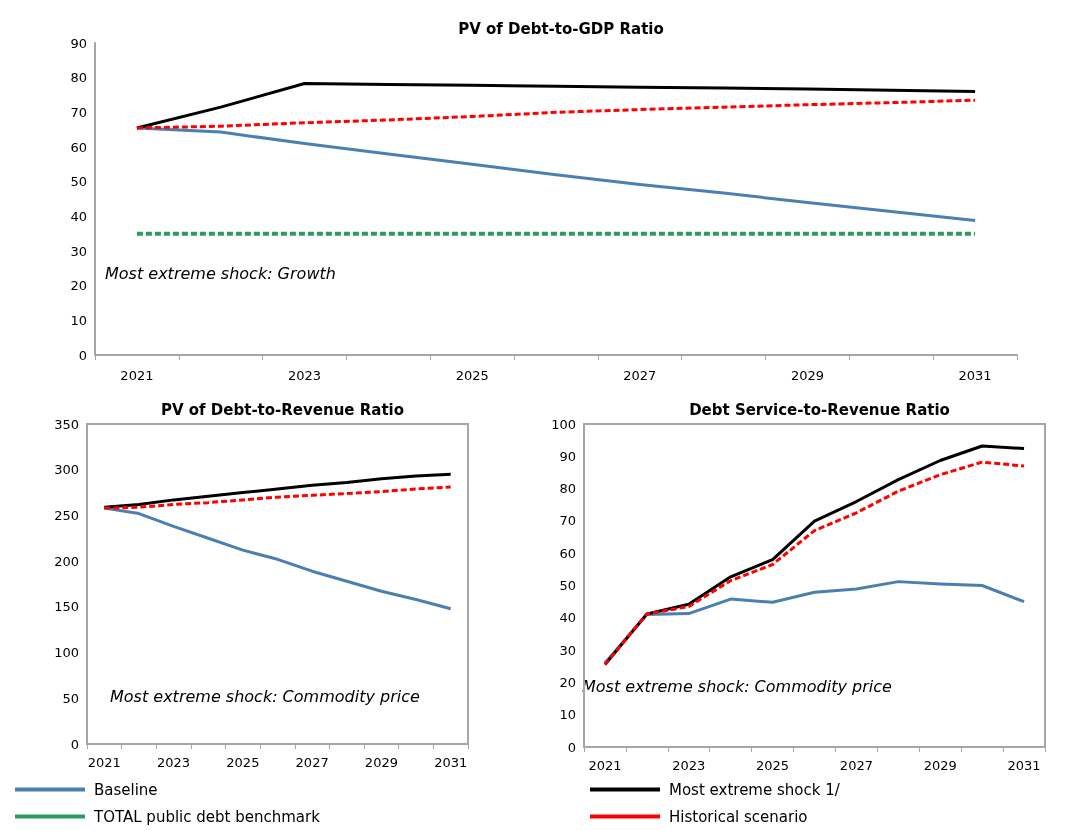  What do you see at coordinates (66, 607) in the screenshot?
I see `y-tick-label: 150` at bounding box center [66, 607].